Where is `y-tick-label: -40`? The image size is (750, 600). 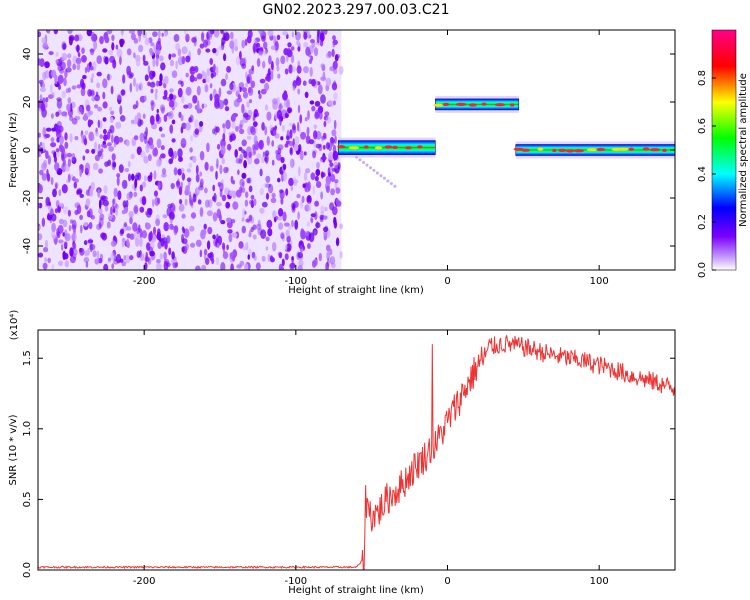
y-tick-label: -40 is located at coordinates (27, 246).